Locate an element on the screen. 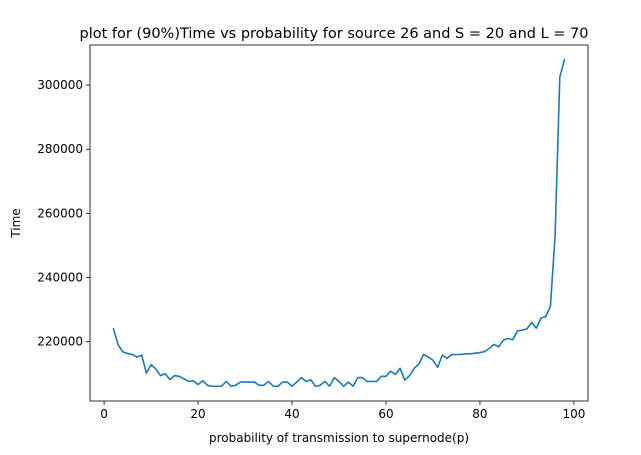 The width and height of the screenshot is (641, 455). y-tick-label: 260000 is located at coordinates (60, 213).